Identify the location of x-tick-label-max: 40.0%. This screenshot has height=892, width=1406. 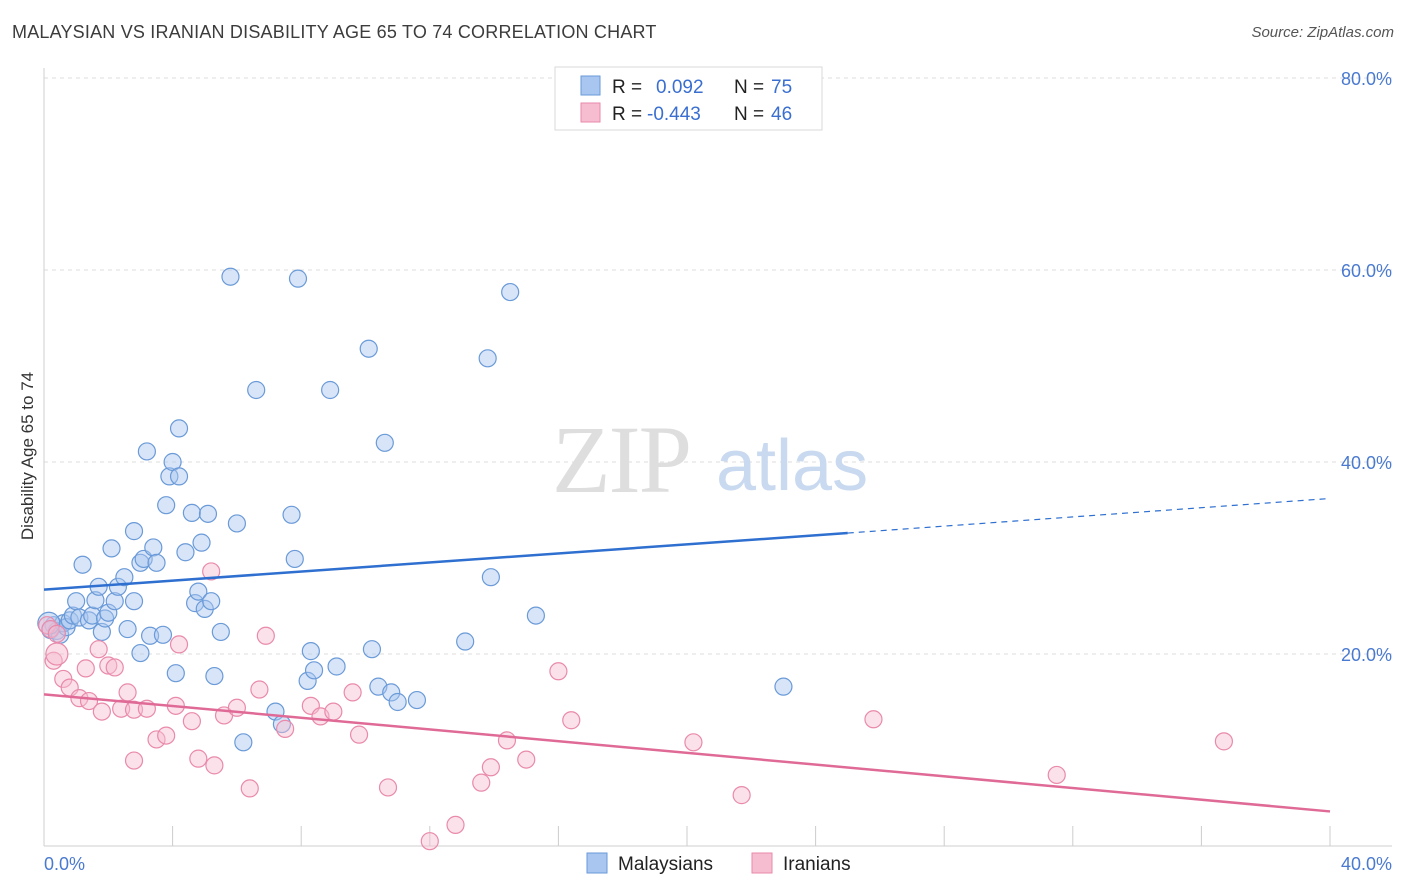
(1366, 864).